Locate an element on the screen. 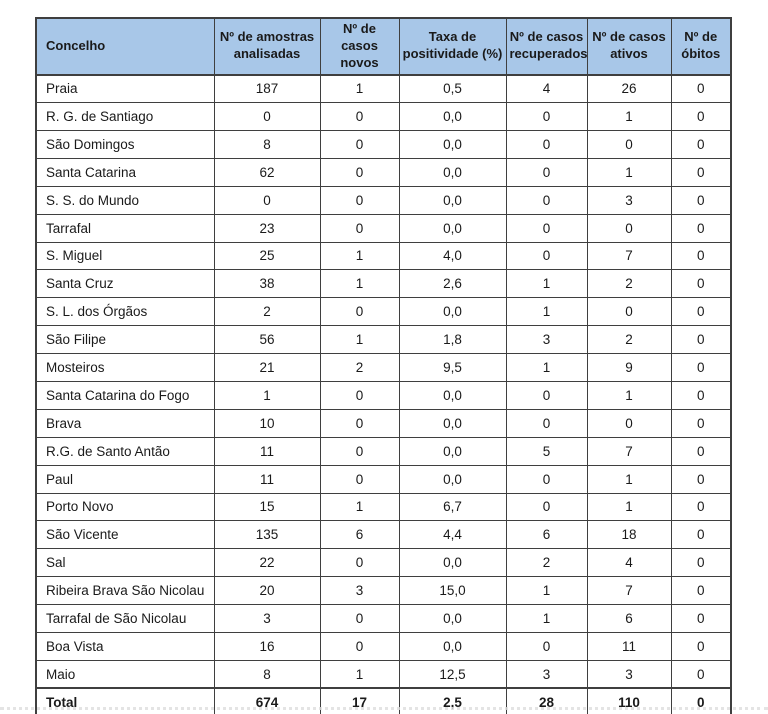 The image size is (768, 714). page-bottom-divider is located at coordinates (384, 708).